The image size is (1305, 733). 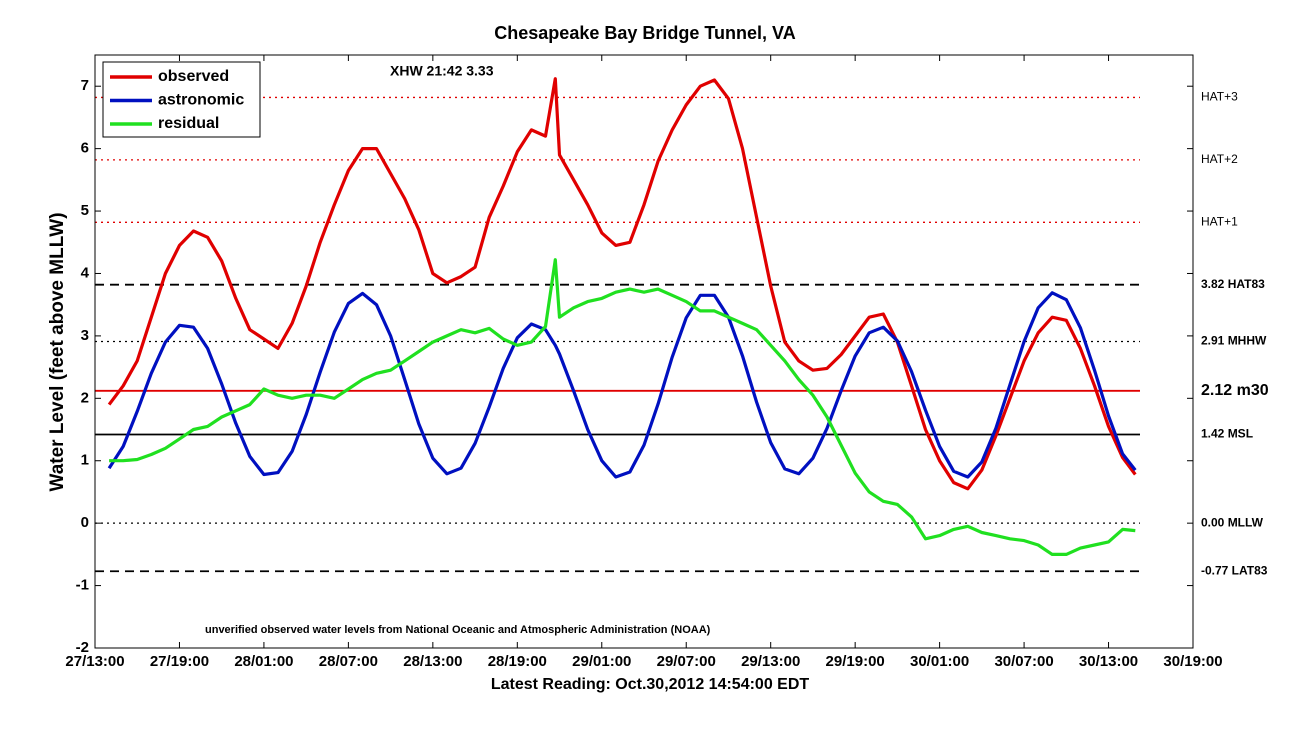 I want to click on legend-label: observed, so click(x=193, y=76).